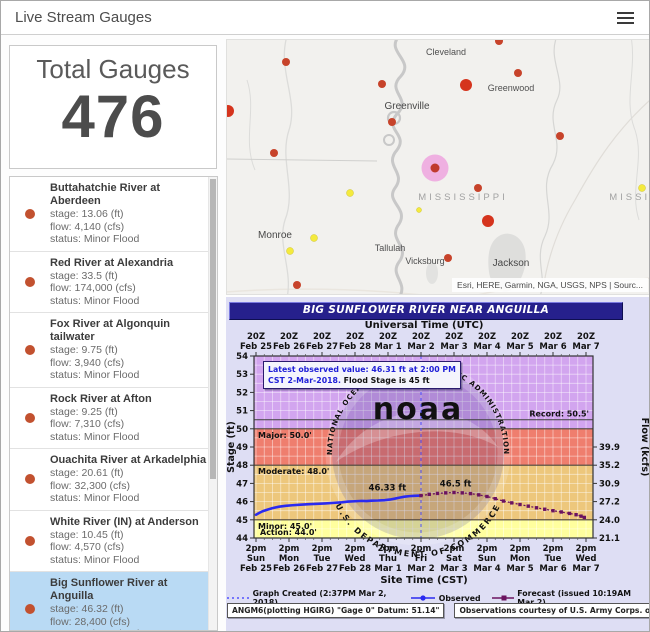  I want to click on svg-text: Fri, so click(421, 559).